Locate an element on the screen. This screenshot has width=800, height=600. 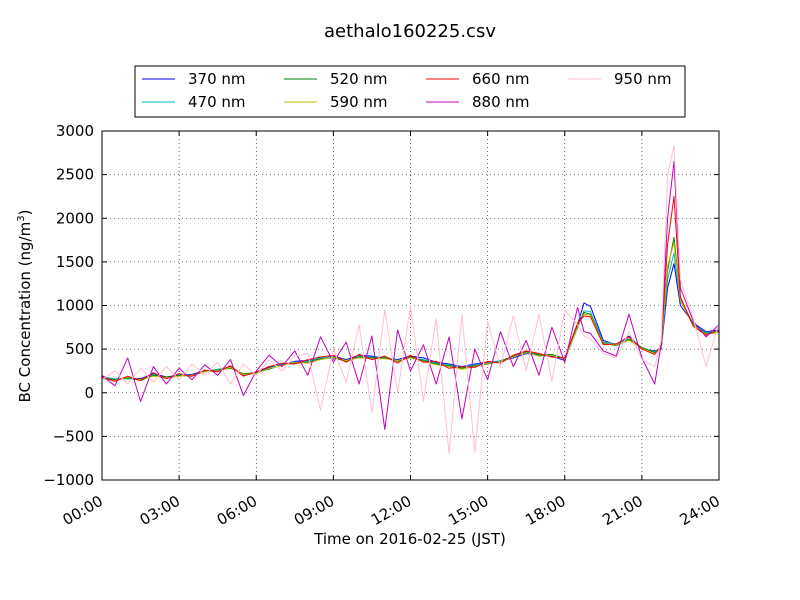
legend-item: 590 nm is located at coordinates (336, 102).